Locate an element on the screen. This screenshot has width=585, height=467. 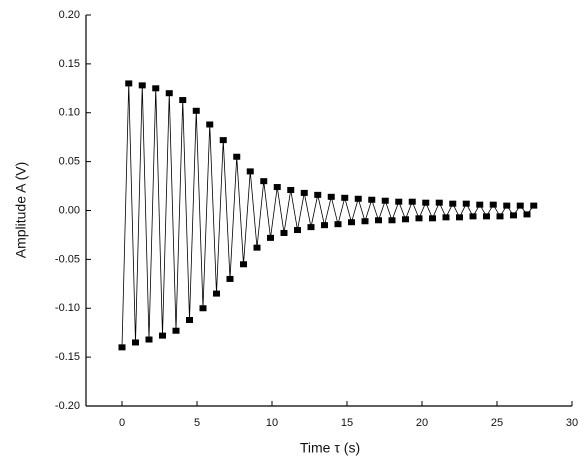
y-tick-label: -0.15 is located at coordinates (67, 357).